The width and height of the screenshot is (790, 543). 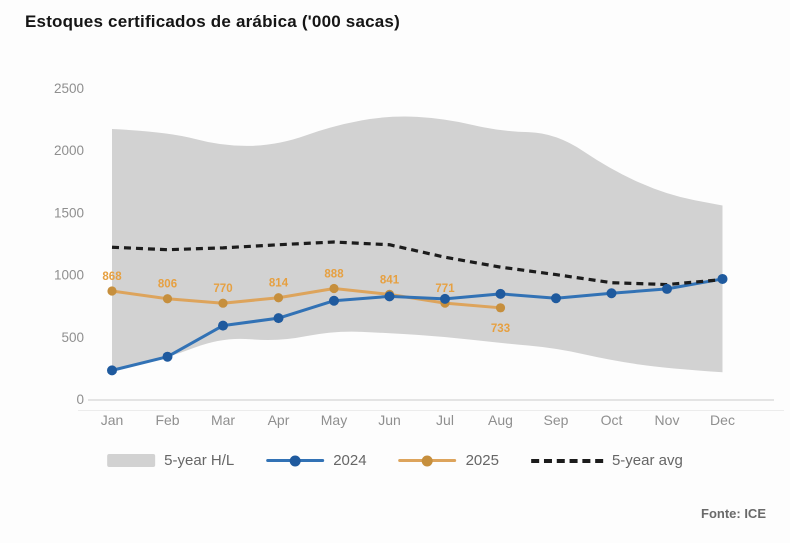 I want to click on legend-label-2024: 2024, so click(x=350, y=460).